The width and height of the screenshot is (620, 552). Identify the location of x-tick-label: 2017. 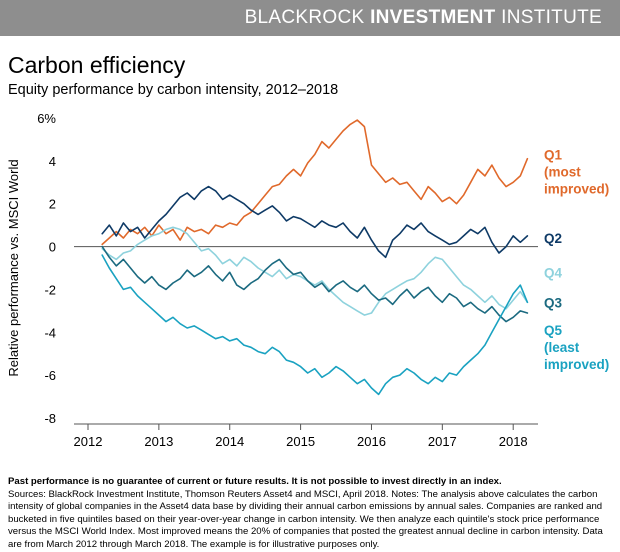
(442, 441).